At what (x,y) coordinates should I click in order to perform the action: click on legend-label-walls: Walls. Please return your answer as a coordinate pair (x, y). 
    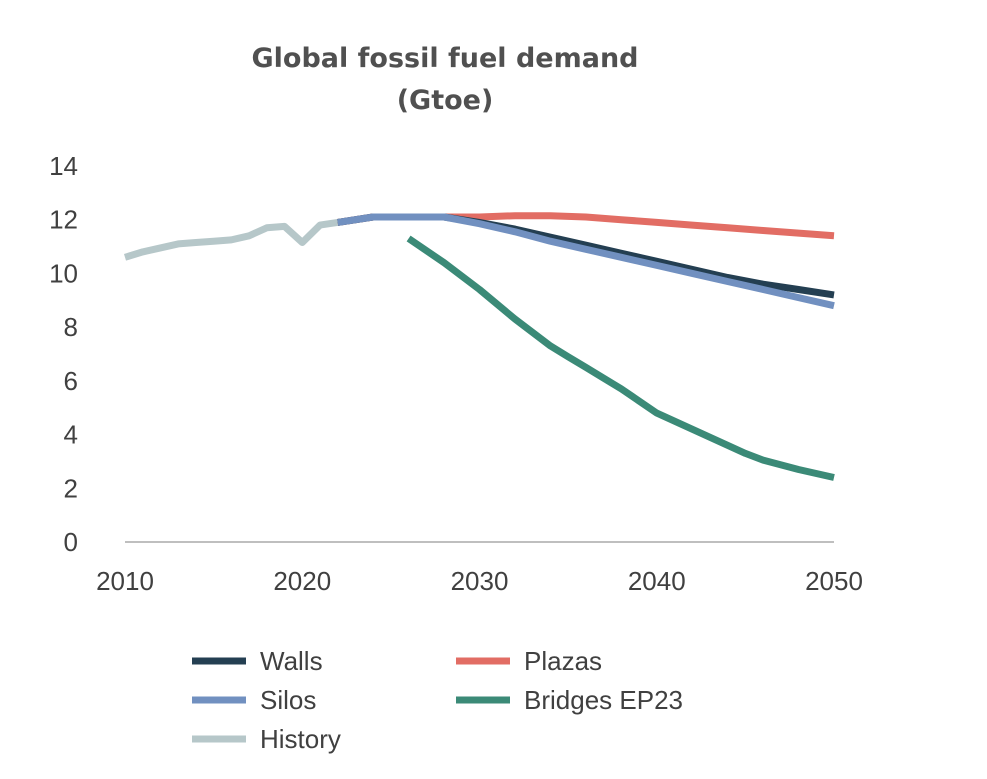
    Looking at the image, I should click on (291, 661).